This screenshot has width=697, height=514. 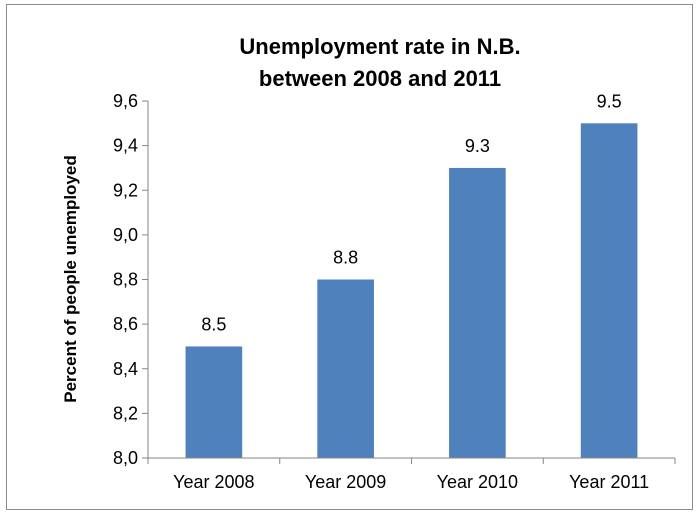 I want to click on x-axis-ticks: Year 2008 Year 2009 Year 2010 Year 2011, so click(x=411, y=475).